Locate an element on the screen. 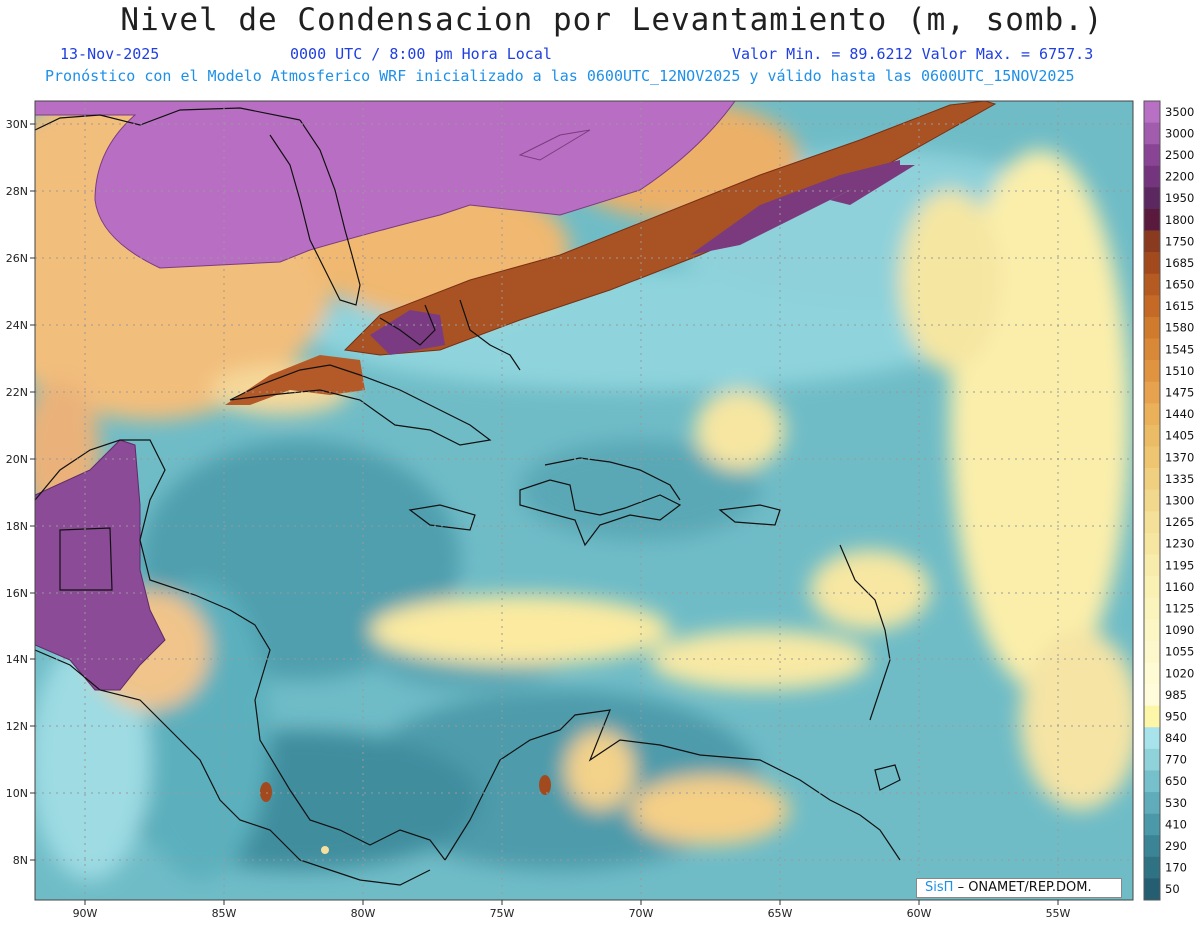 Image resolution: width=1200 pixels, height=927 pixels. colorbar-label: 290 is located at coordinates (1176, 846).